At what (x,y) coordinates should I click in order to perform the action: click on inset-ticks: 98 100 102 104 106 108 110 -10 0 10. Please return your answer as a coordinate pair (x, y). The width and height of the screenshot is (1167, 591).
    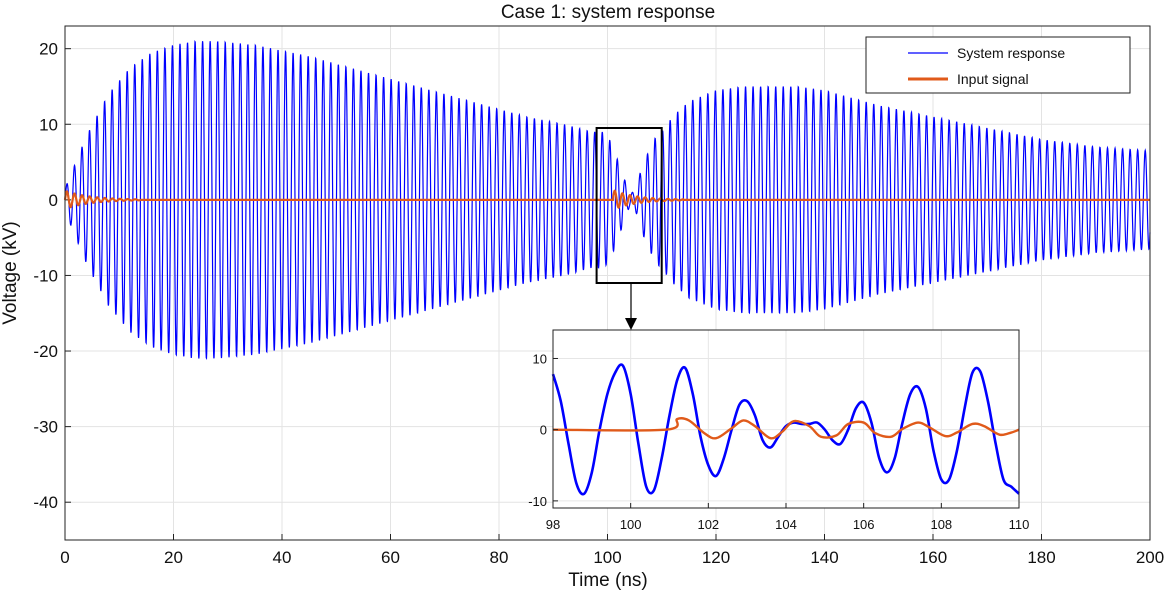
    Looking at the image, I should click on (778, 441).